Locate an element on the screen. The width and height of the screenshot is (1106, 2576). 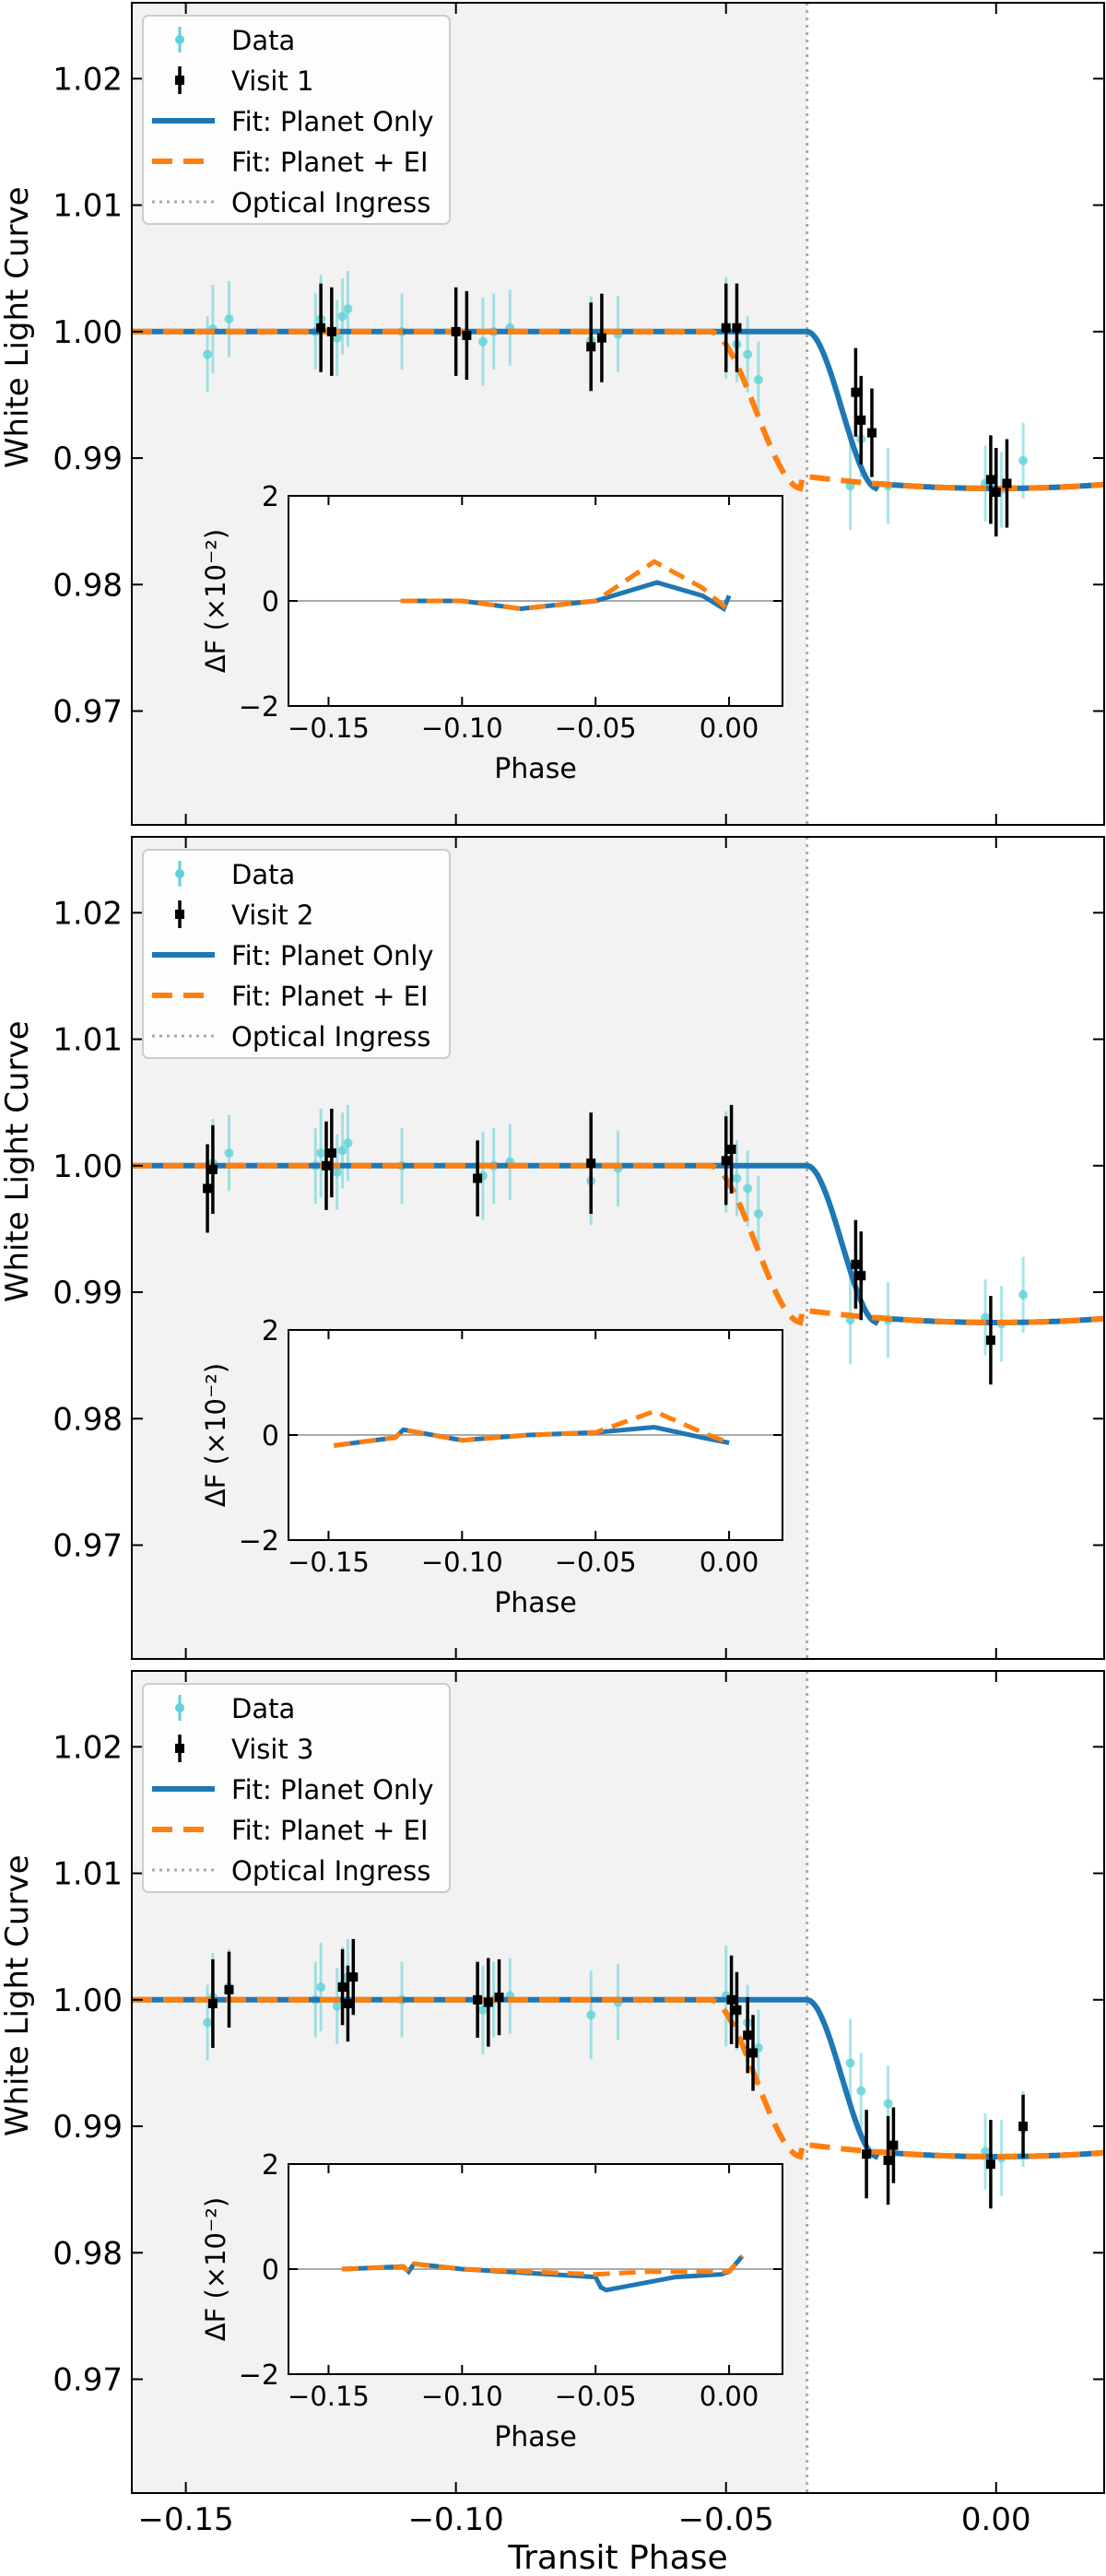
x-tick-label: −0.10 is located at coordinates (456, 2519).